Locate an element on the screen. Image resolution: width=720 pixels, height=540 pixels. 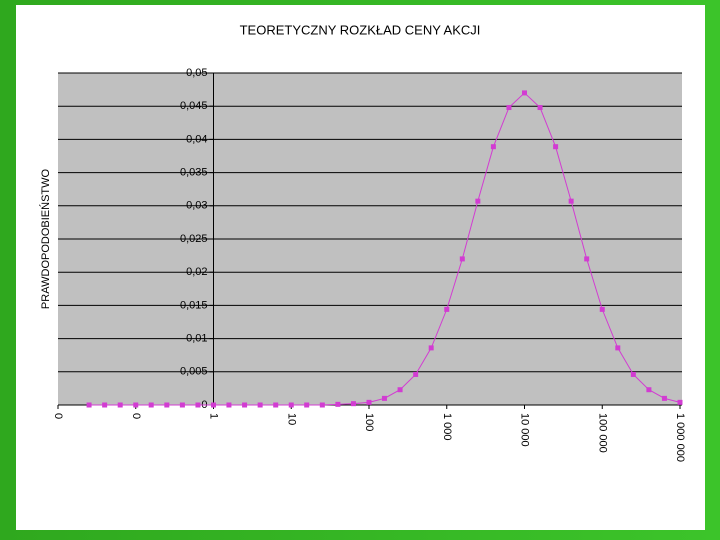
x-tick-label: 100 is located at coordinates (369, 422).